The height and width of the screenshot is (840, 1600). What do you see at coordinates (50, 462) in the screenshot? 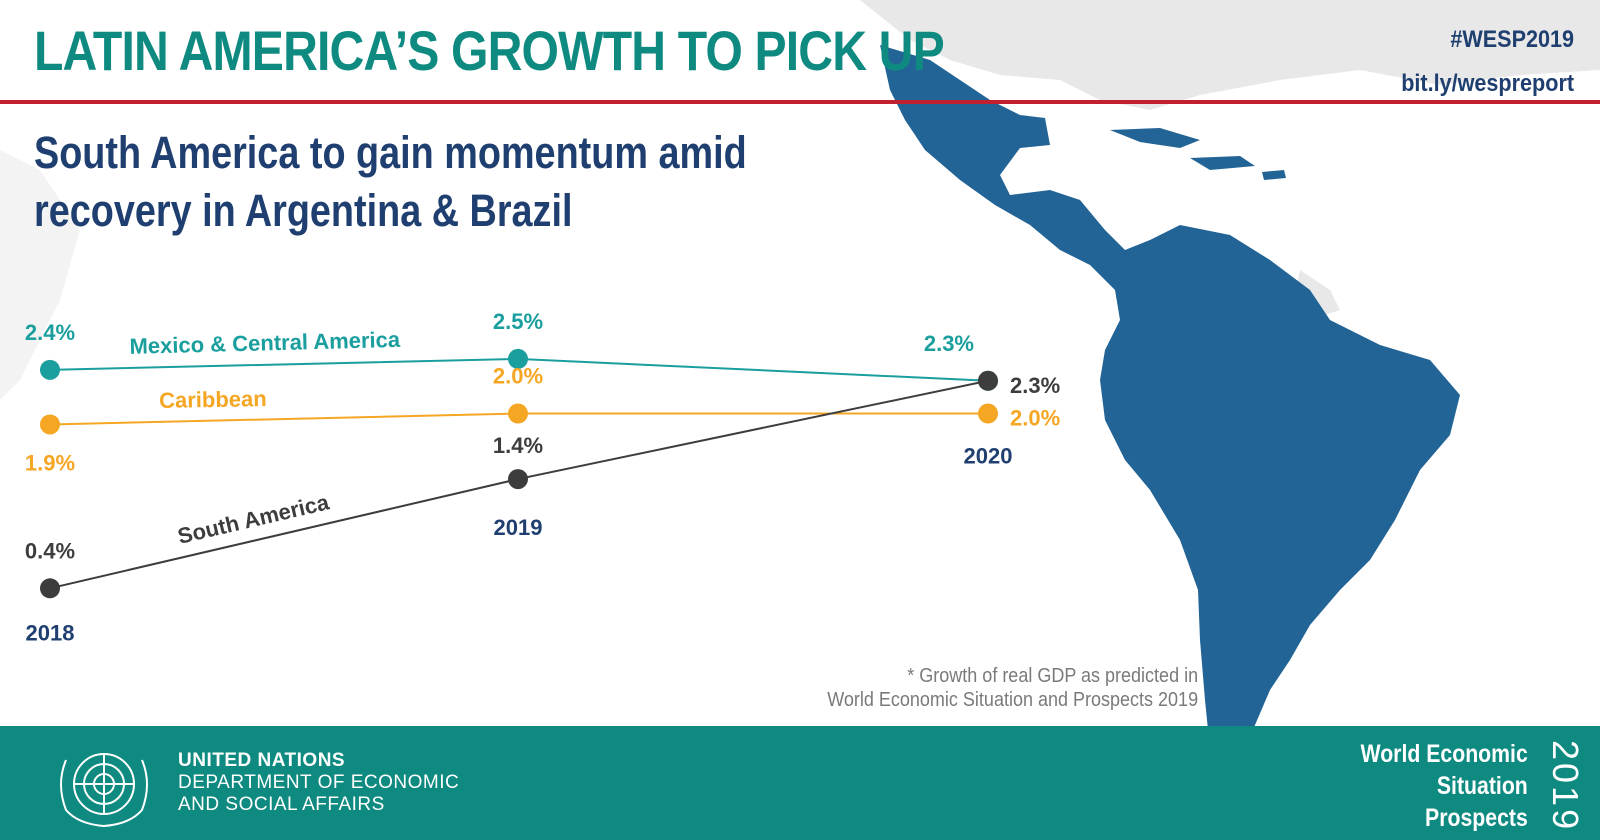
I see `data-label-1-0: 1.9%` at bounding box center [50, 462].